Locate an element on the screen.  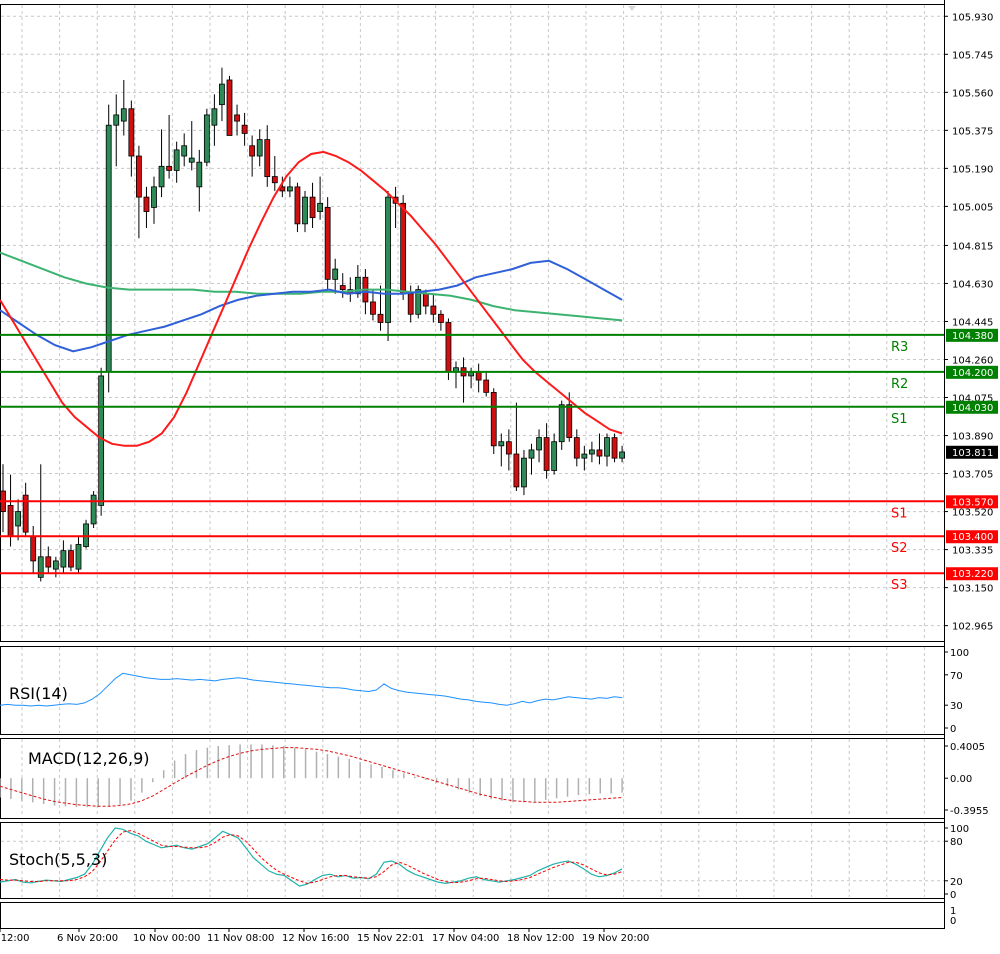
level-price-text: 103.570 is located at coordinates (972, 502).